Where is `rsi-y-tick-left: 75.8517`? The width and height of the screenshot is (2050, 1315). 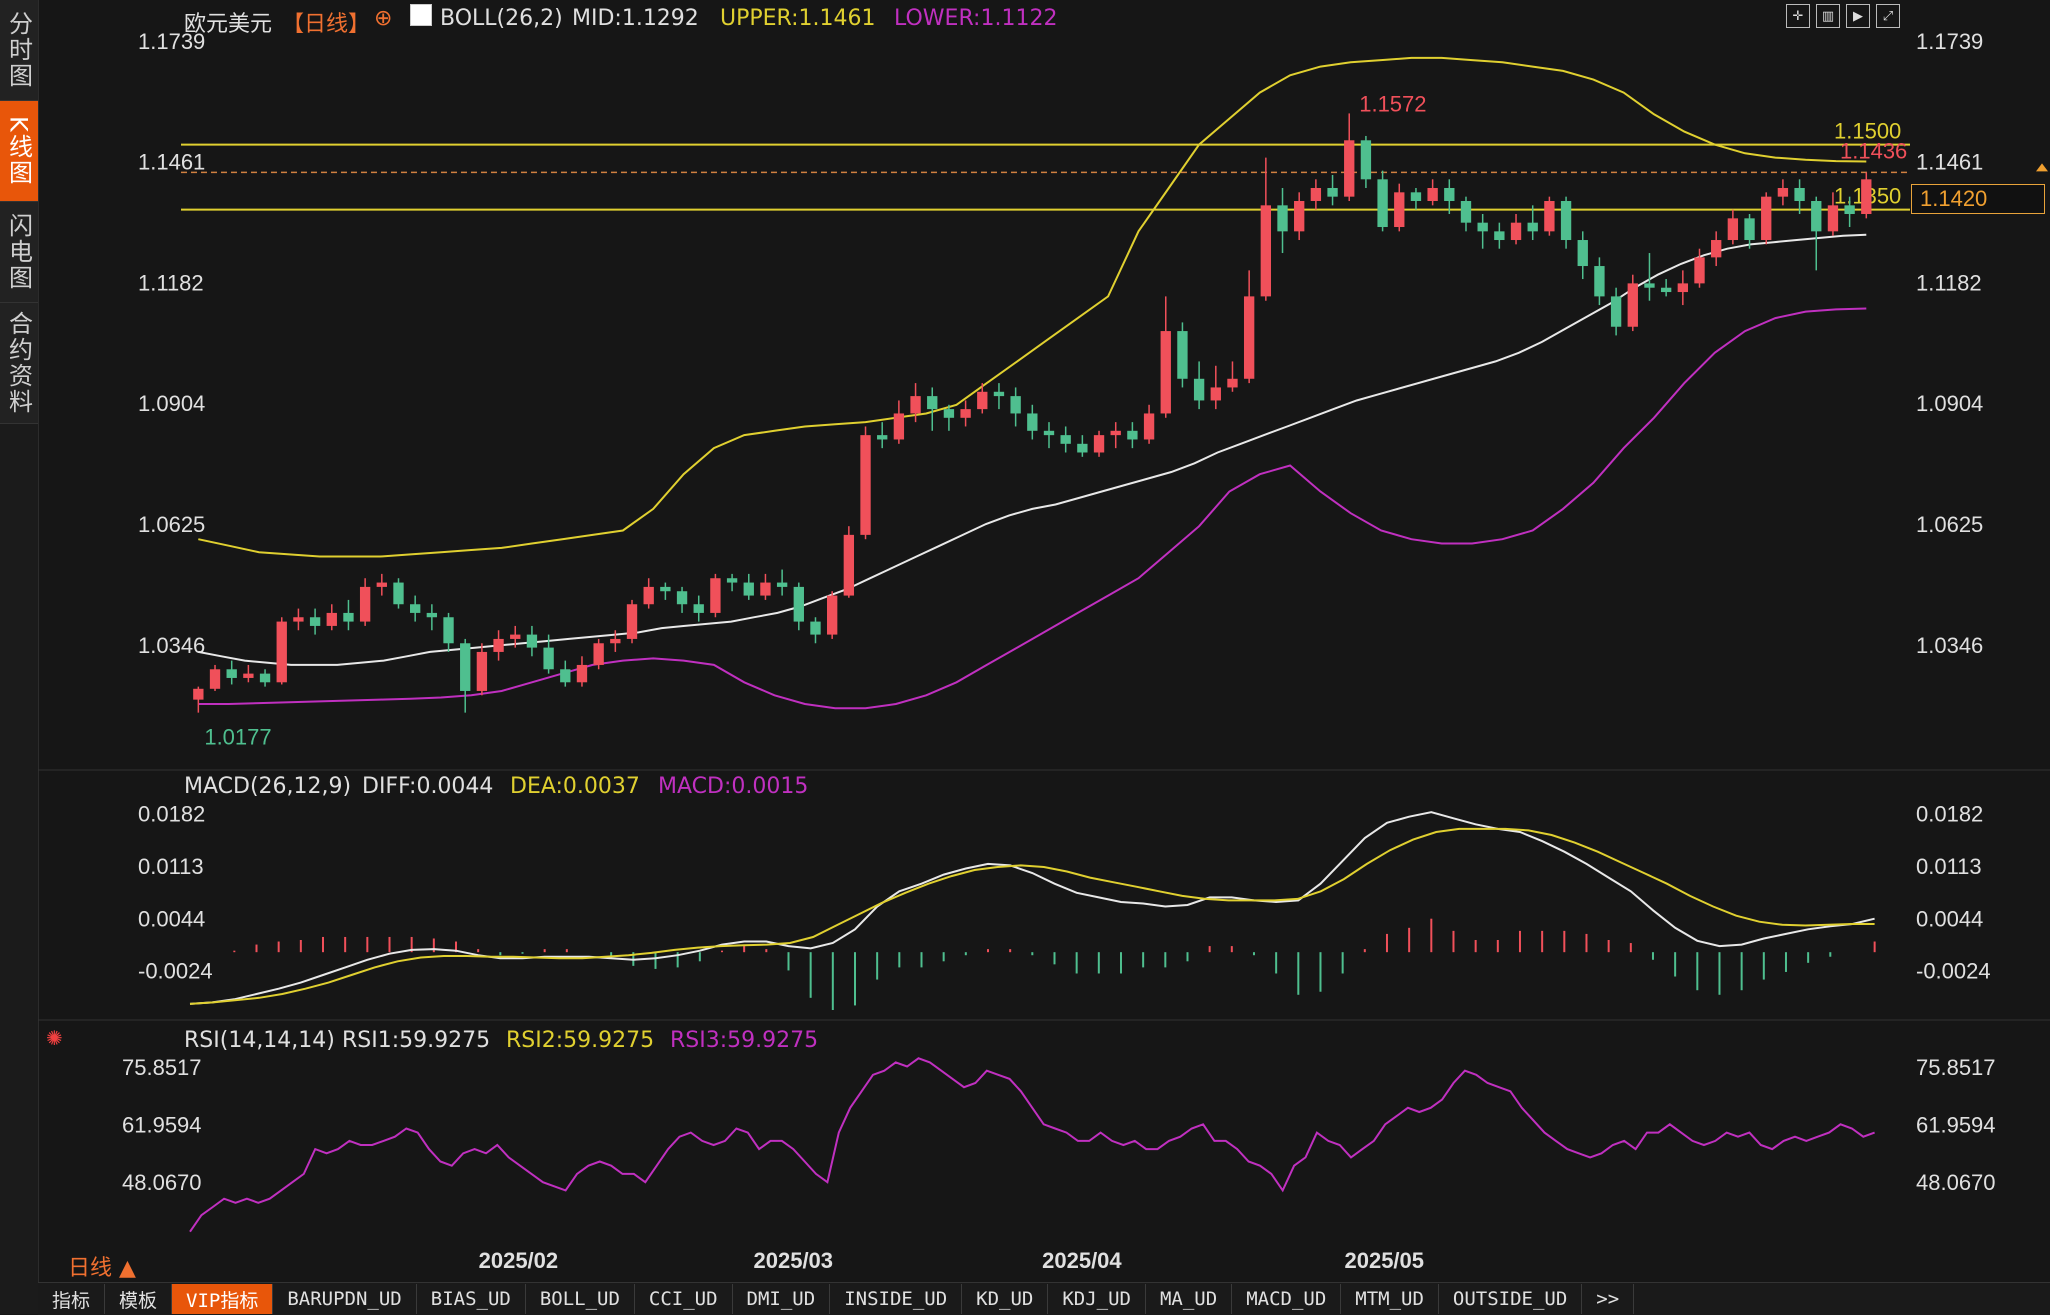
rsi-y-tick-left: 75.8517 is located at coordinates (162, 1067).